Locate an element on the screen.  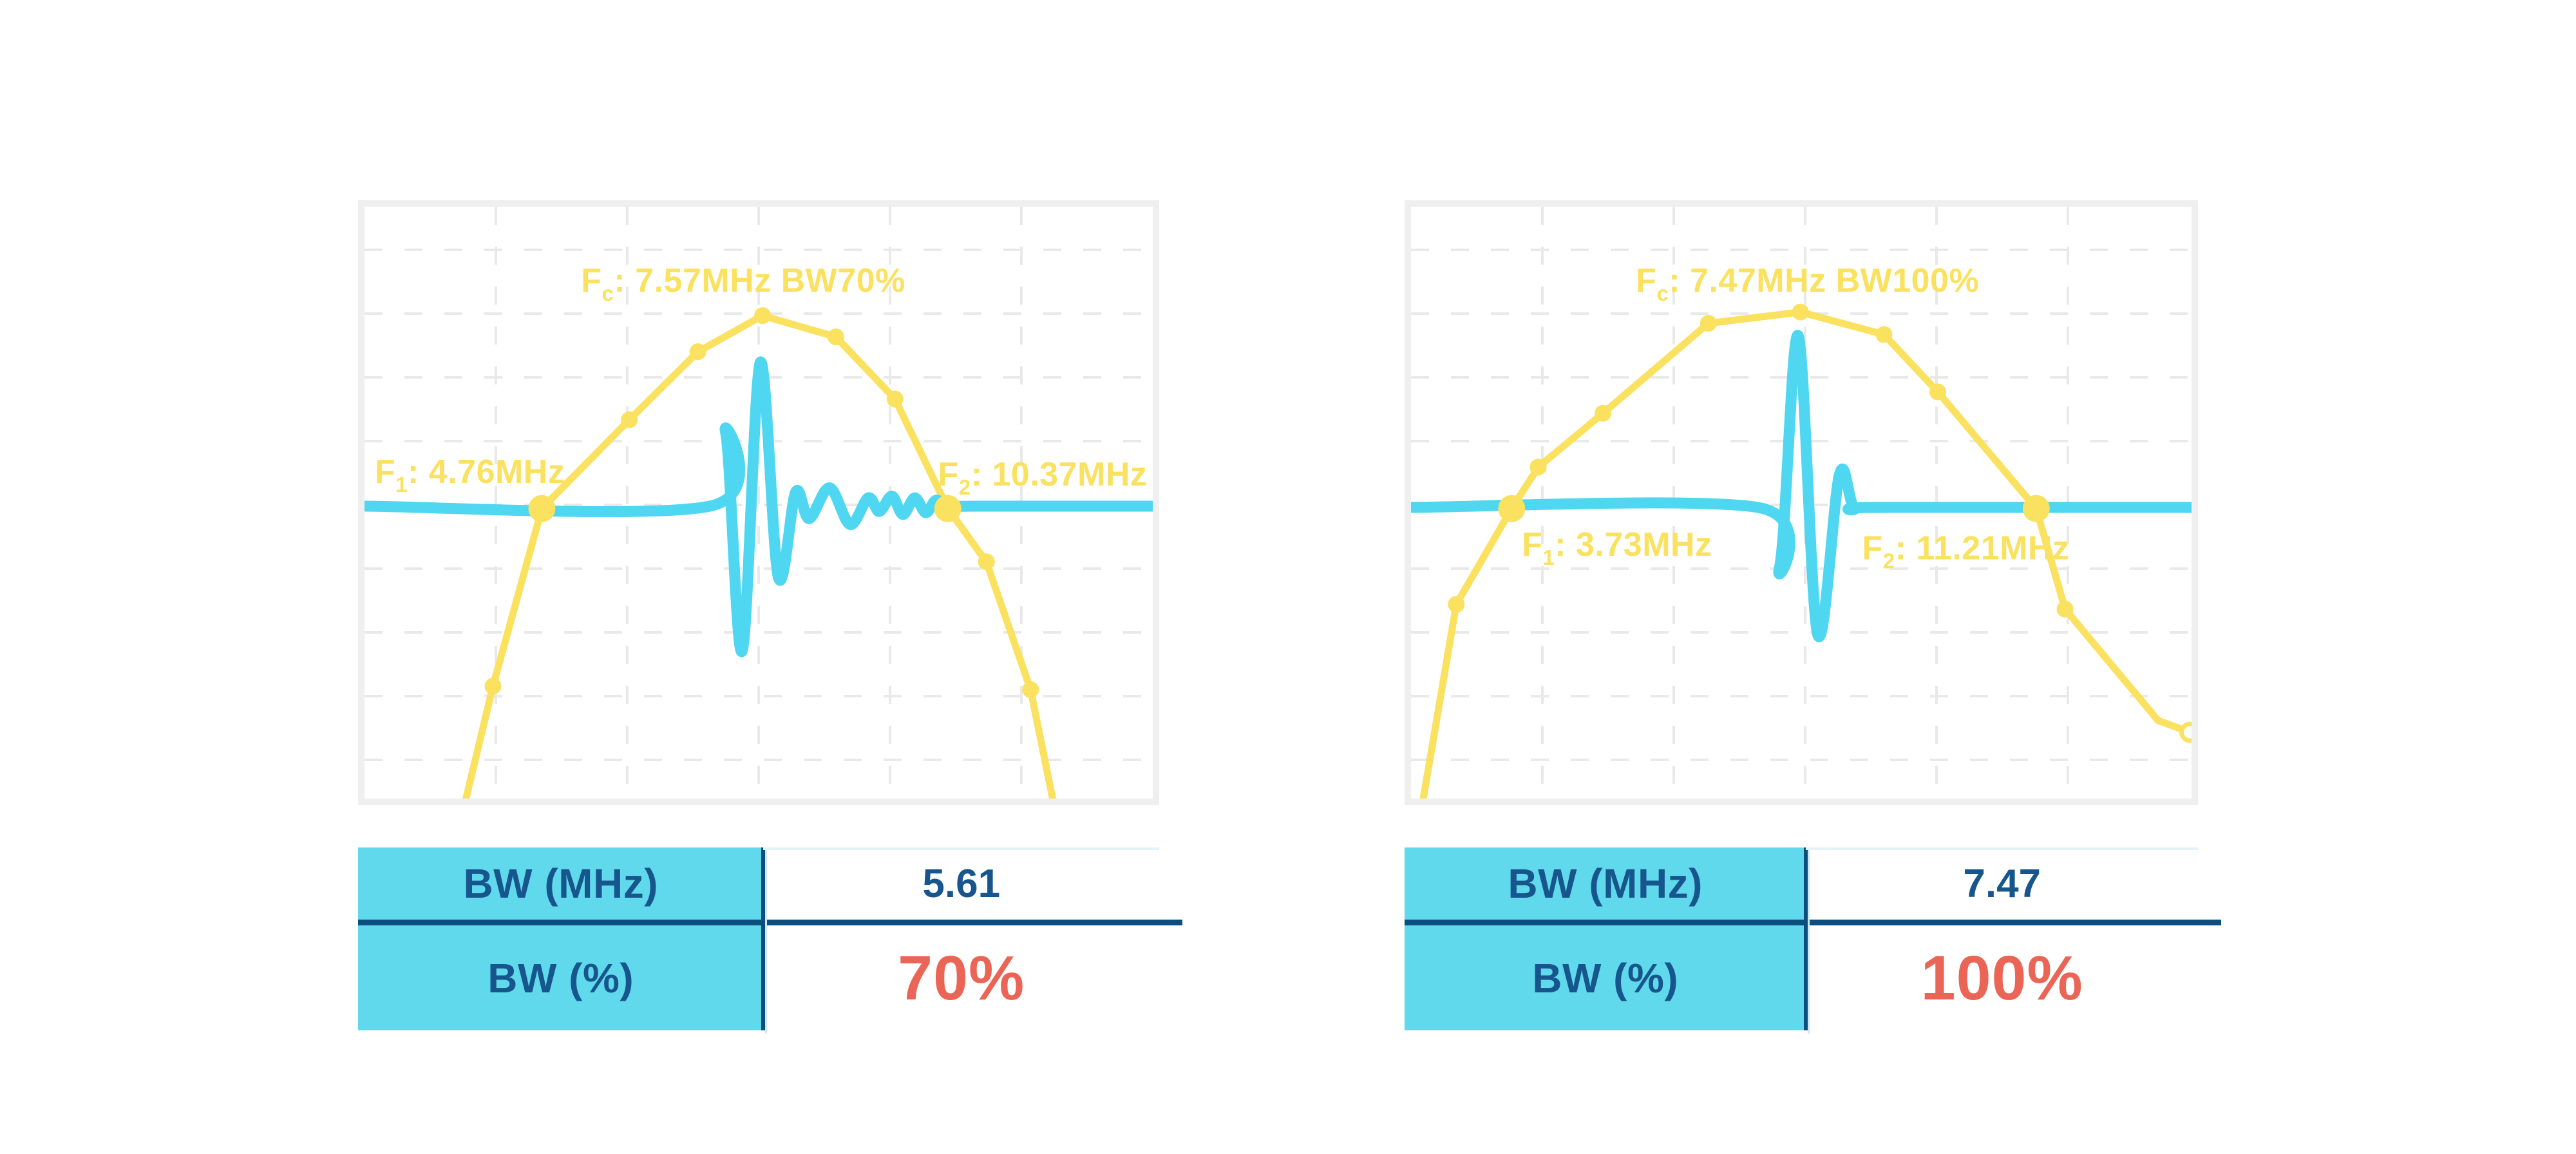
f2-annotation: F2: 11.21MHz is located at coordinates (1966, 551).